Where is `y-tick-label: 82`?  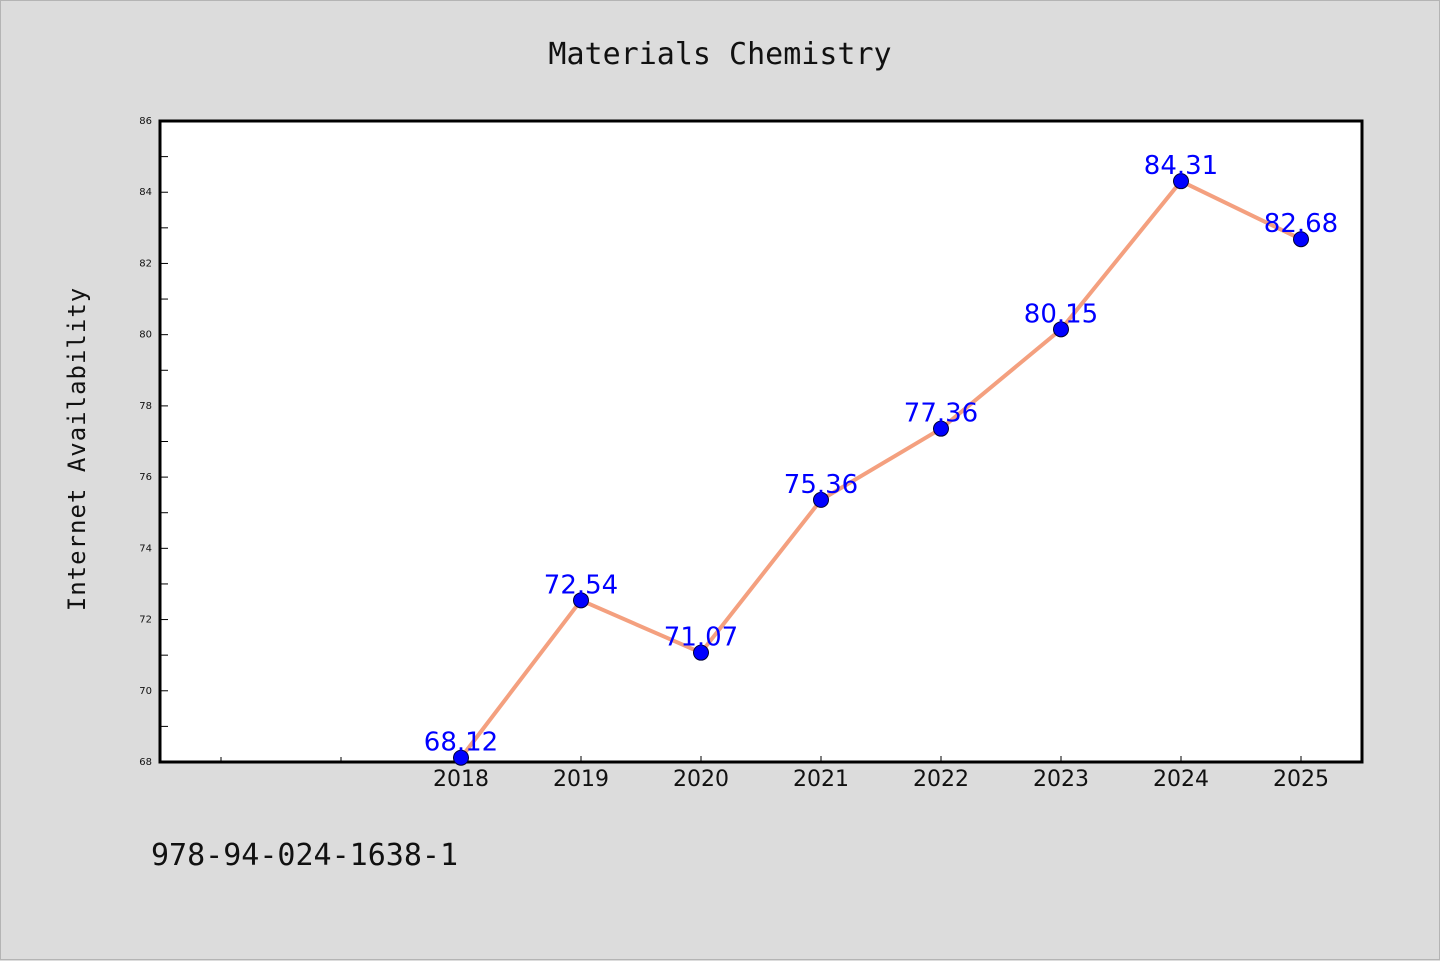 y-tick-label: 82 is located at coordinates (145, 263).